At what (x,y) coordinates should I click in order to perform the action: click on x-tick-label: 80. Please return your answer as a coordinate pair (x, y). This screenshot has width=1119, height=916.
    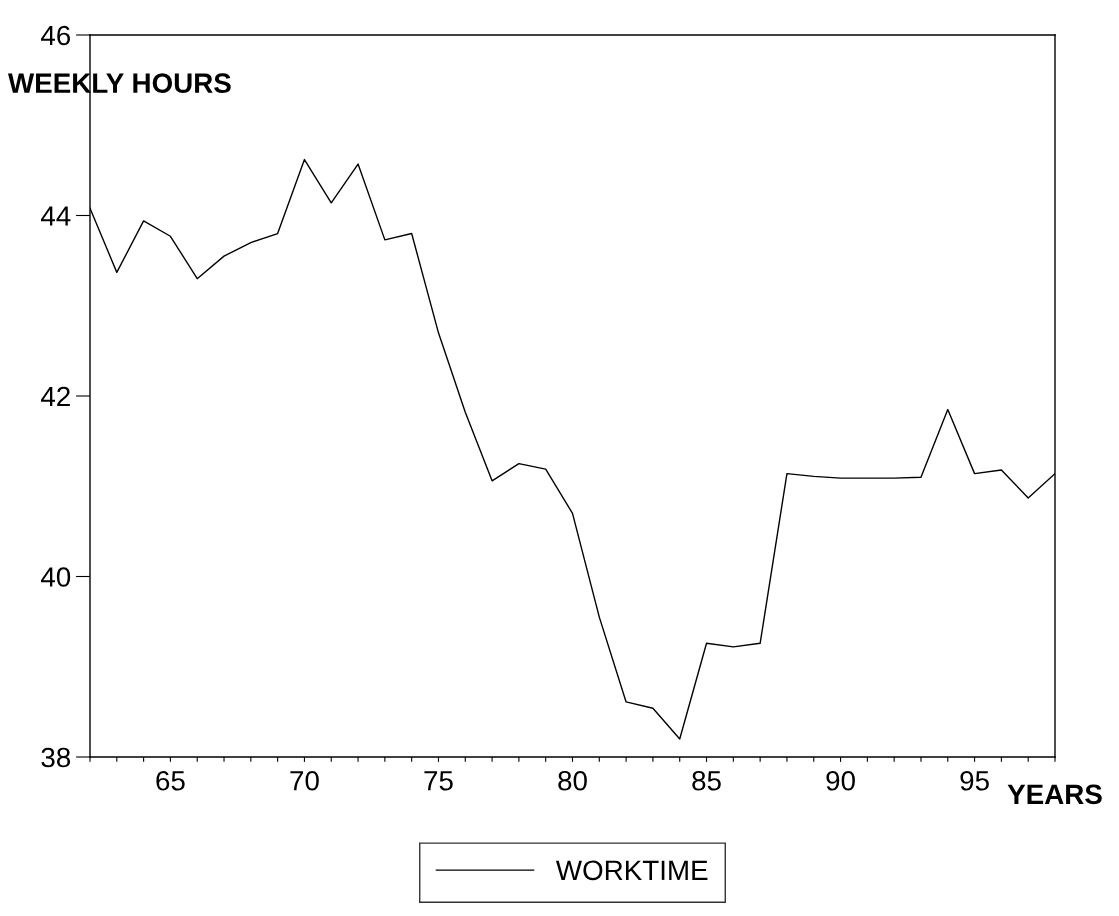
    Looking at the image, I should click on (572, 780).